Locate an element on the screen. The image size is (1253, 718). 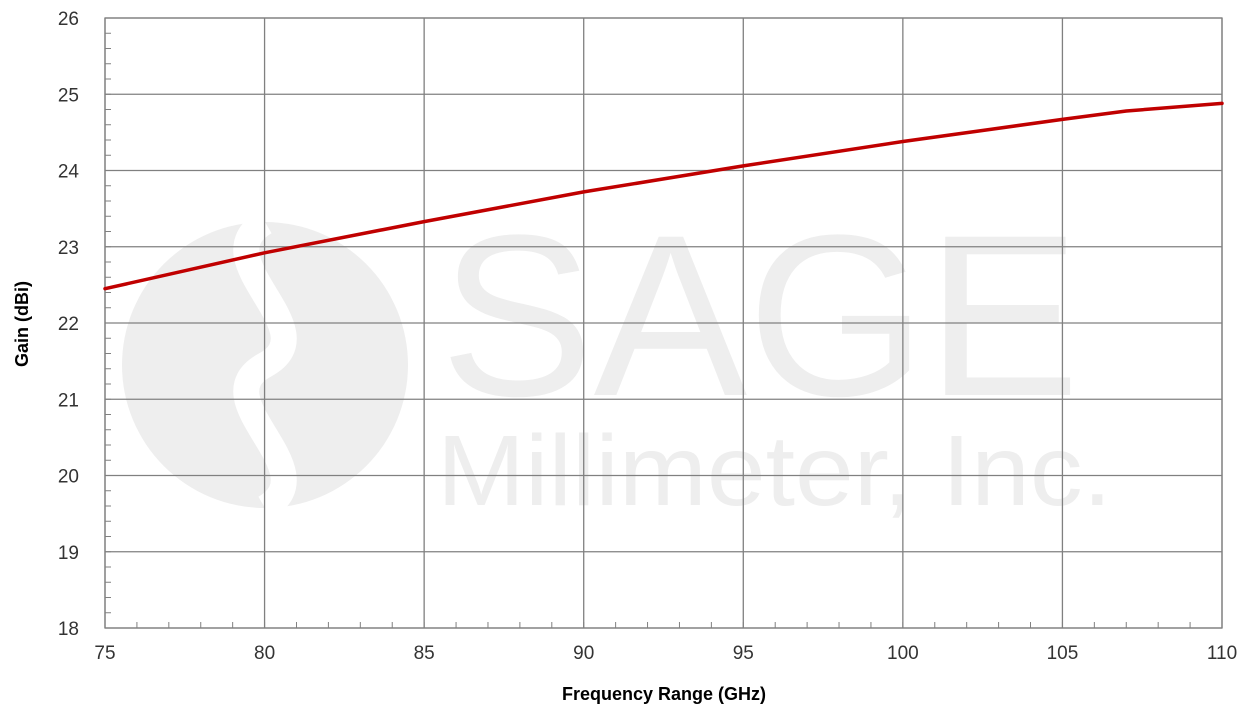
y-tick-label: 22 is located at coordinates (68, 324).